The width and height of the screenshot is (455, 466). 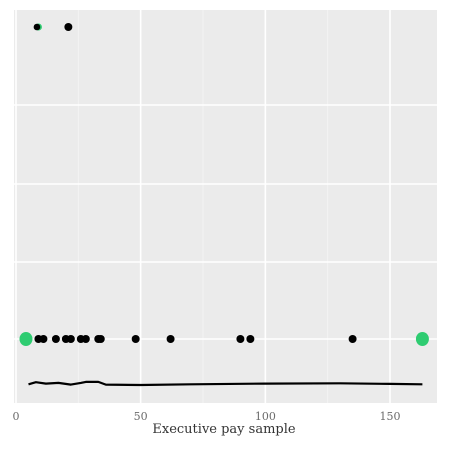 I want to click on x-tick-label: 0, so click(x=16, y=416).